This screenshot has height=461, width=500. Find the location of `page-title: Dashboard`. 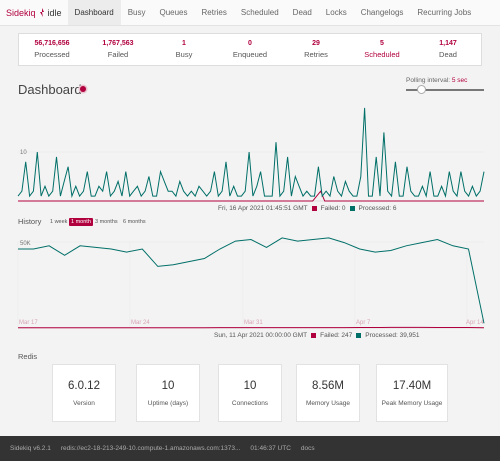

page-title: Dashboard is located at coordinates (50, 89).